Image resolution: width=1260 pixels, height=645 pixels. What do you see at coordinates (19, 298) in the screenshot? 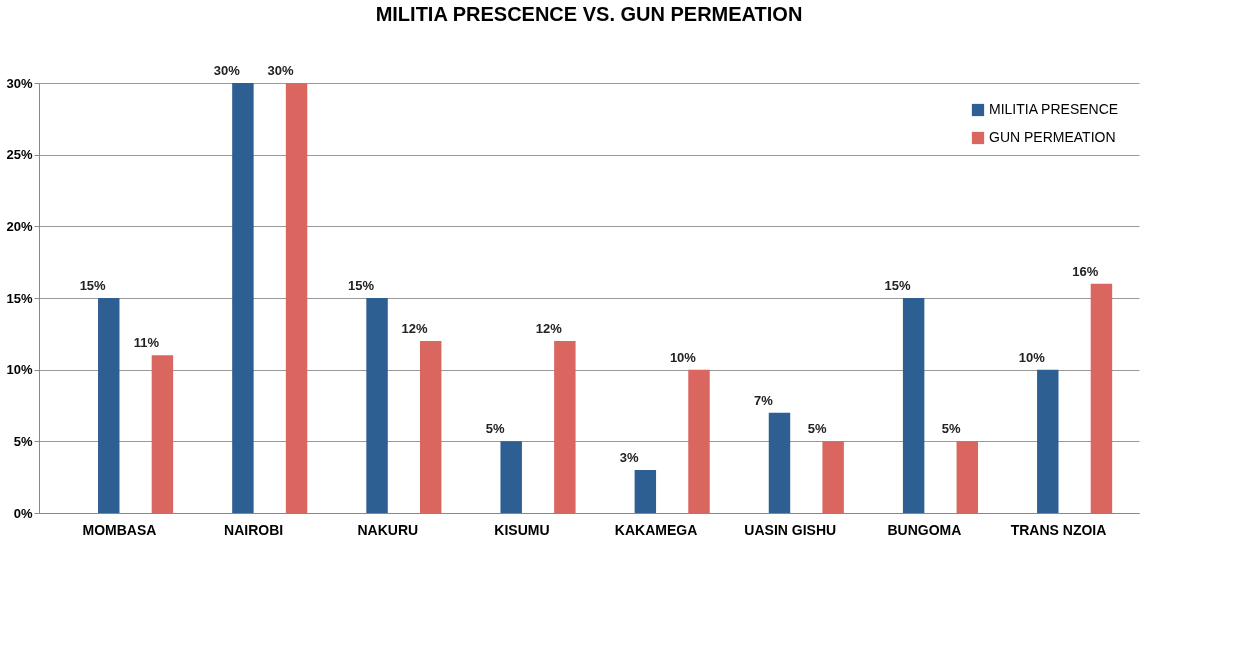
I see `y-tick-label: 15%` at bounding box center [19, 298].